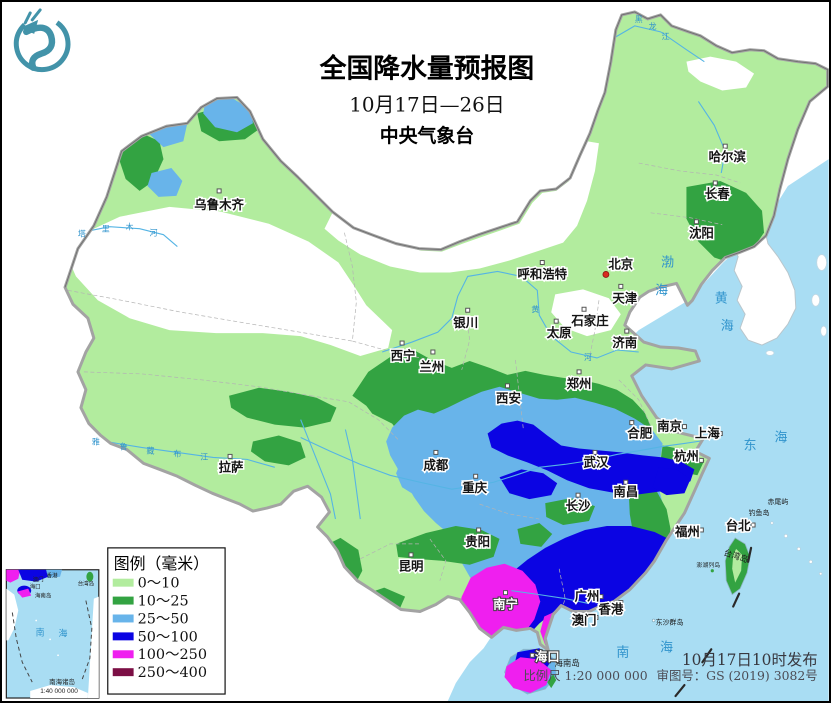 Image resolution: width=831 pixels, height=703 pixels. I want to click on bohai-label: 渤, so click(667, 262).